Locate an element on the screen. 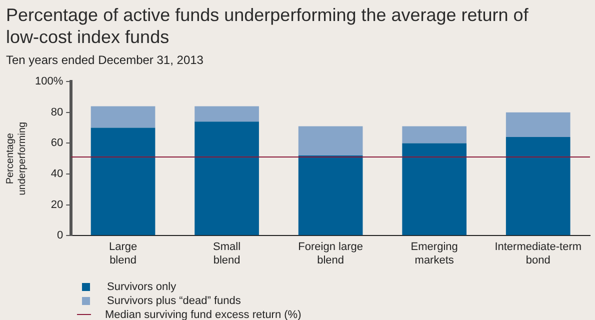  x-tick-label: Large blend is located at coordinates (123, 253).